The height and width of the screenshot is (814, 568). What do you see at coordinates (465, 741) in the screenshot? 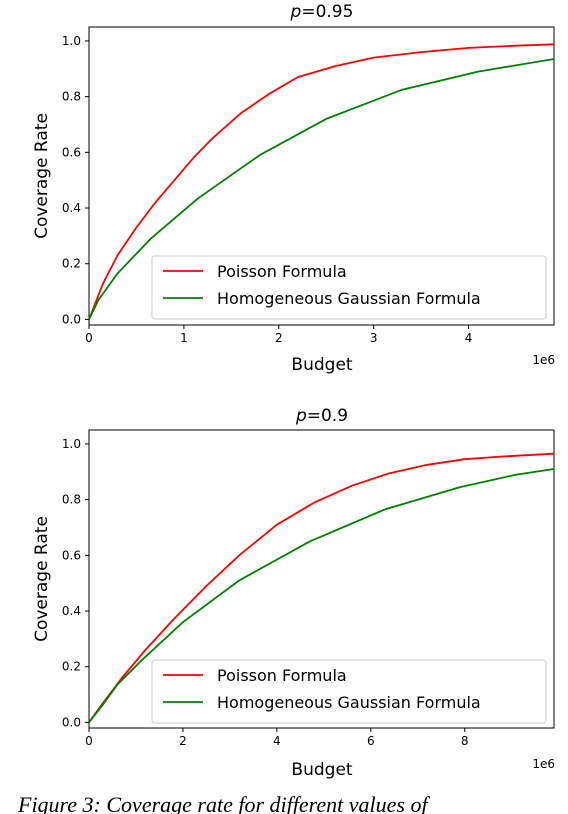
I see `x-tick-label: 8` at bounding box center [465, 741].